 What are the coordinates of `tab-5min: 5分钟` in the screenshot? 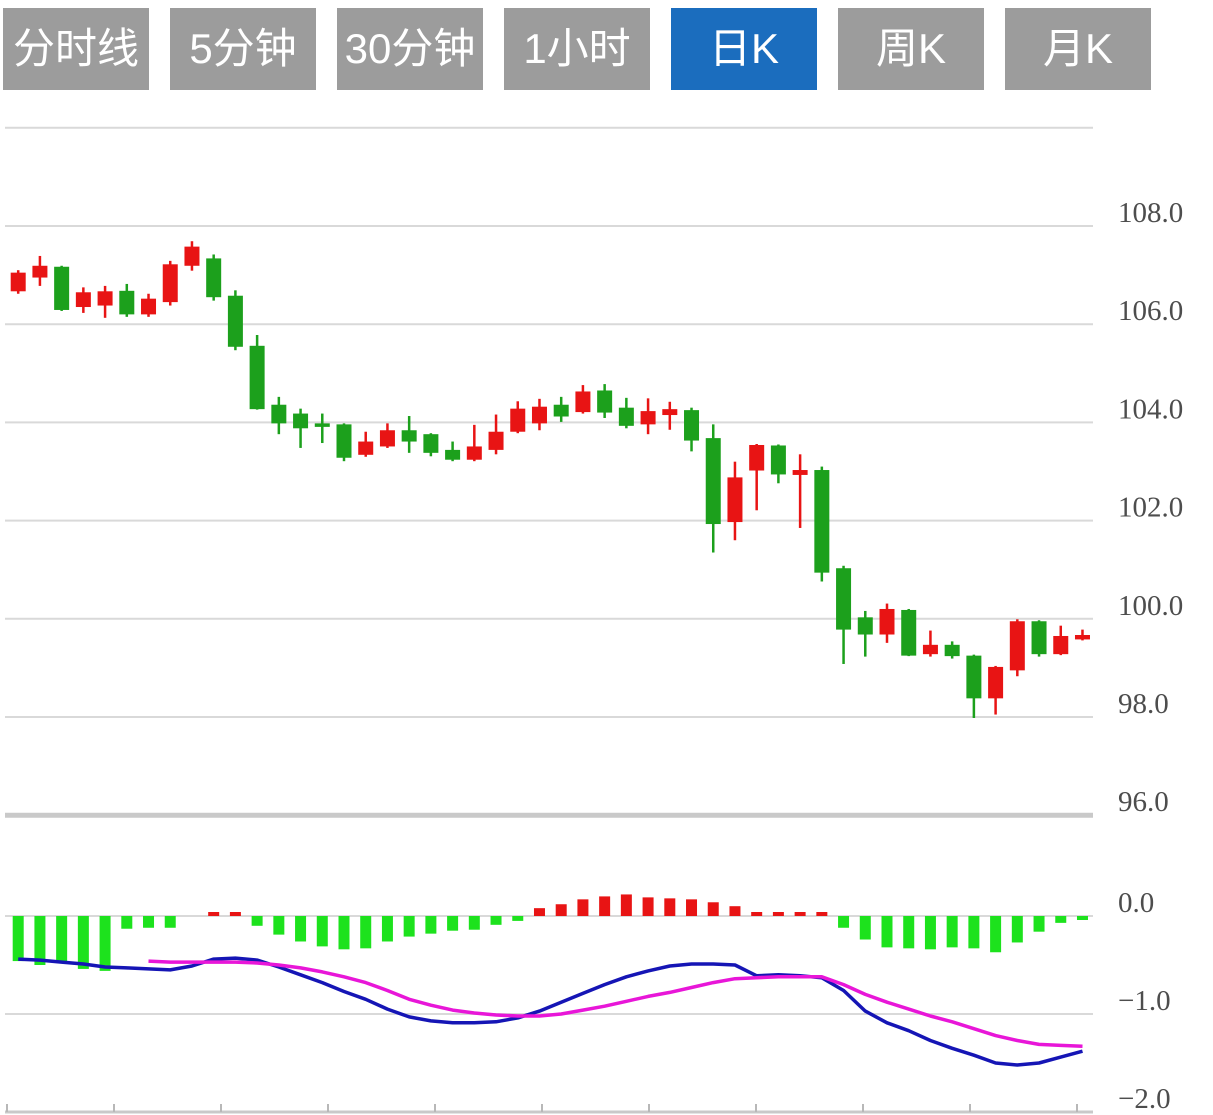 It's located at (243, 49).